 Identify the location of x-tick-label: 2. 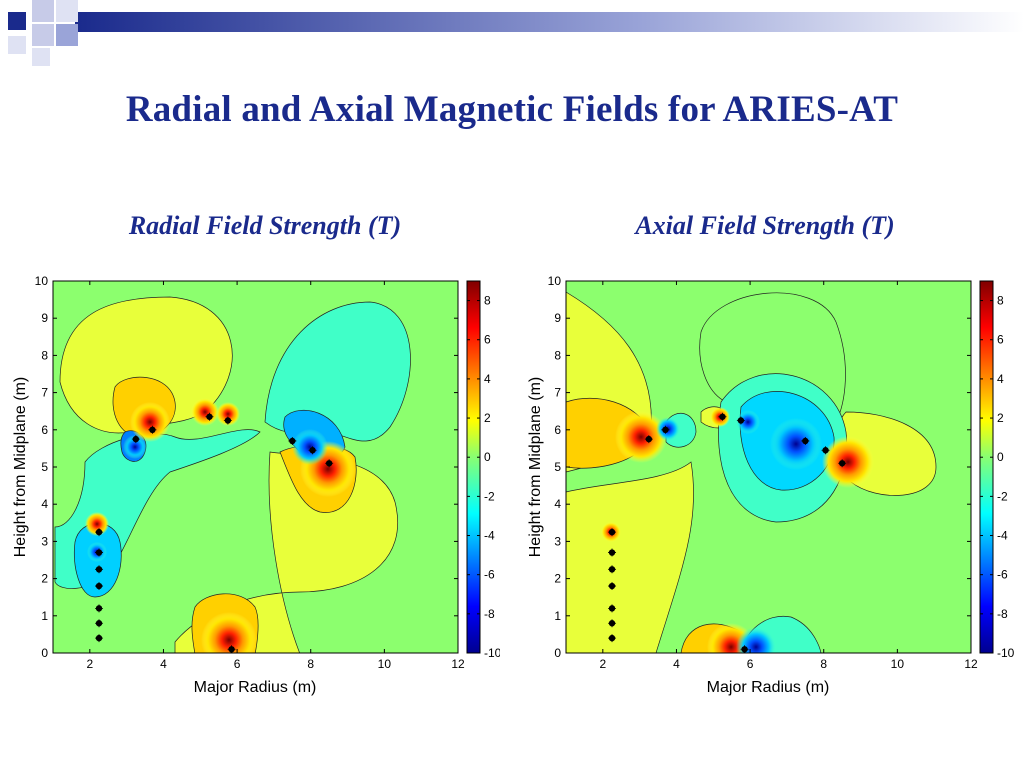
(89, 664).